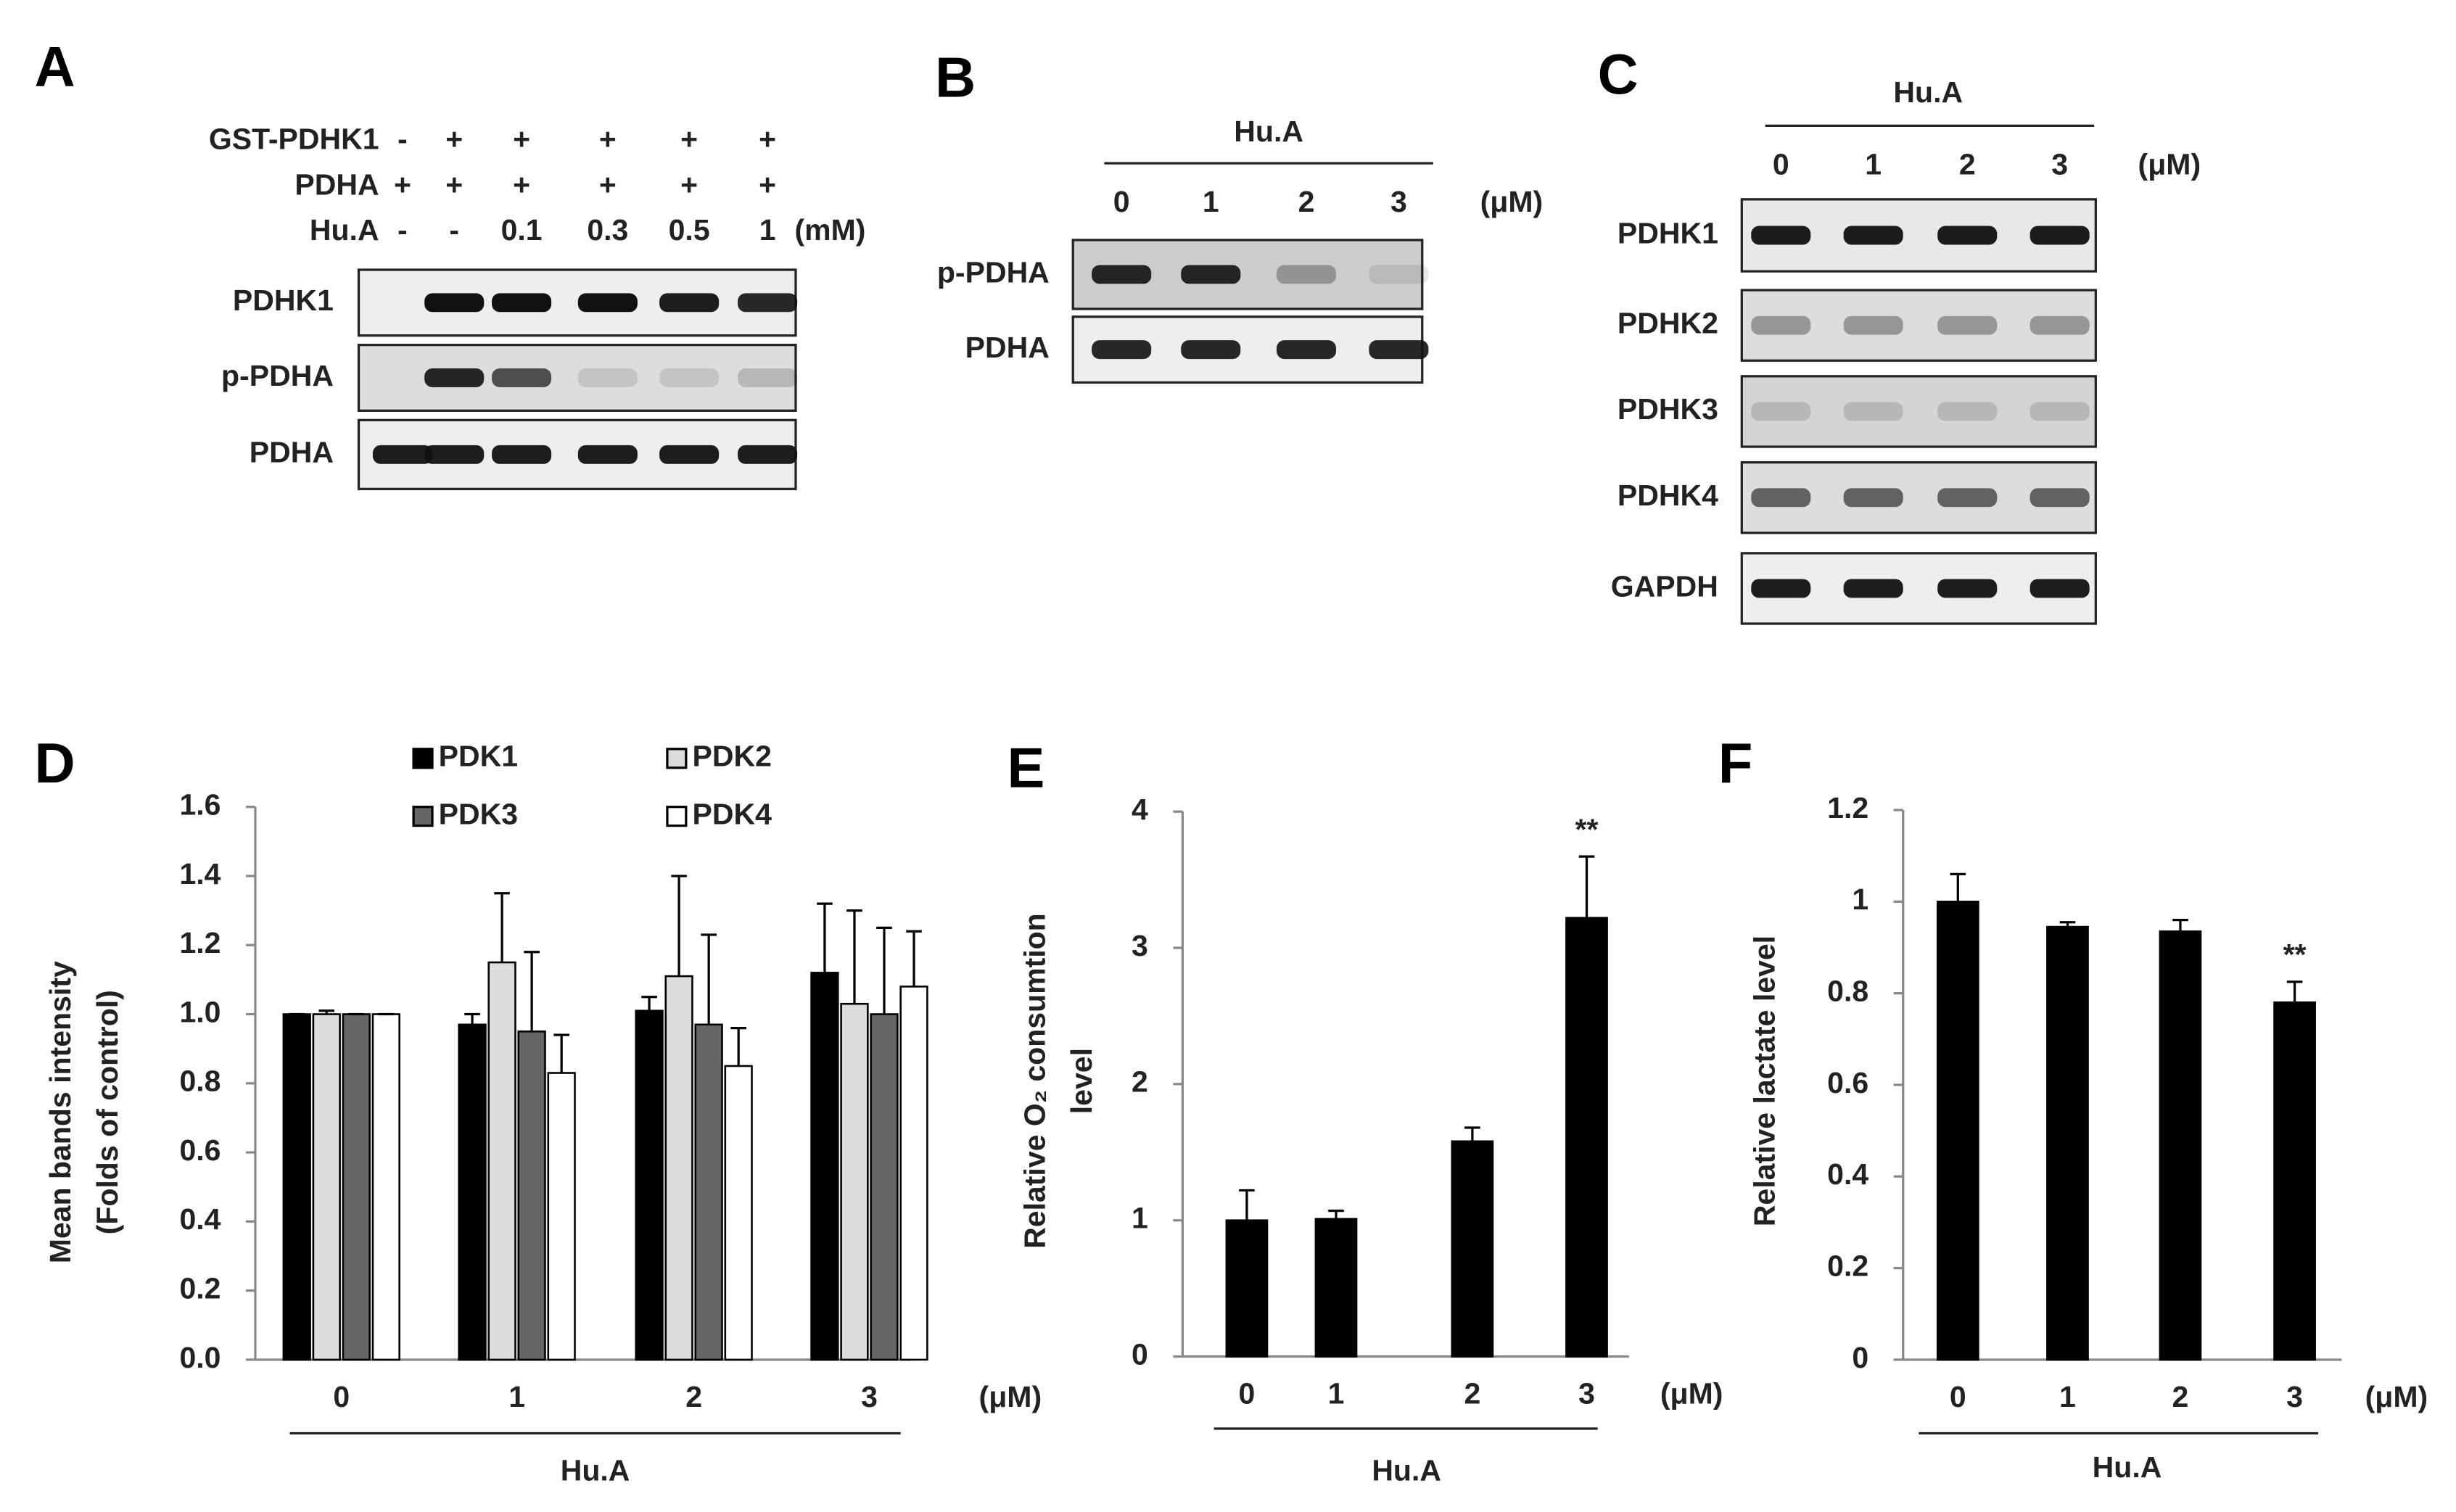 The height and width of the screenshot is (1512, 2456). What do you see at coordinates (1781, 164) in the screenshot?
I see `lane-label: 0` at bounding box center [1781, 164].